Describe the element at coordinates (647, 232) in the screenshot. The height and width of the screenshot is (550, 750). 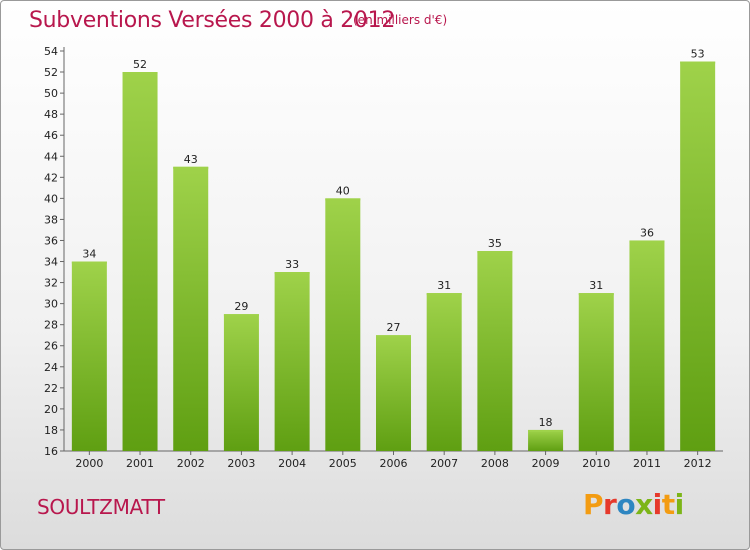
I see `bar-value-label: 36` at that location.